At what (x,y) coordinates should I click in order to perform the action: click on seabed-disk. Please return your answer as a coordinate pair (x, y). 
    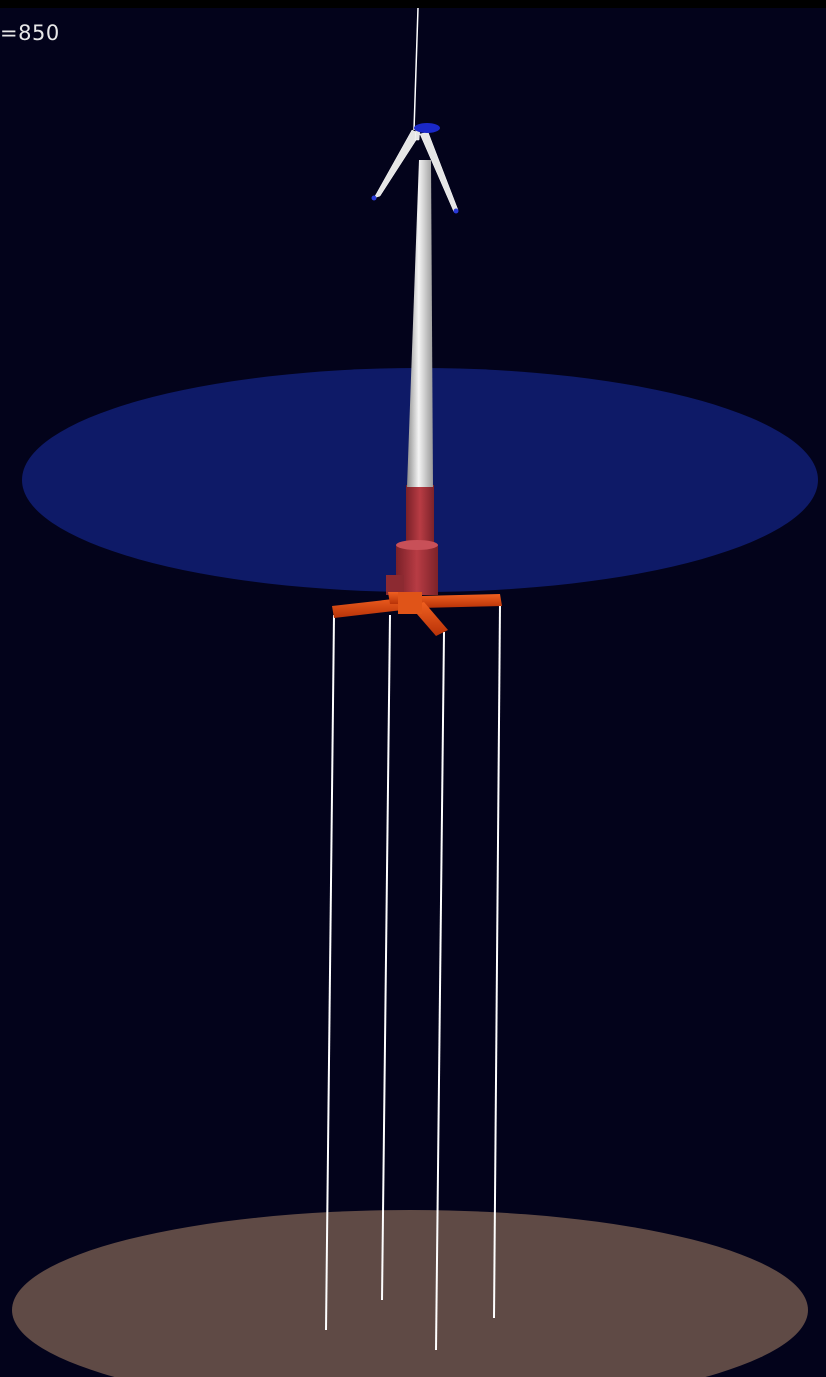
    Looking at the image, I should click on (410, 1293).